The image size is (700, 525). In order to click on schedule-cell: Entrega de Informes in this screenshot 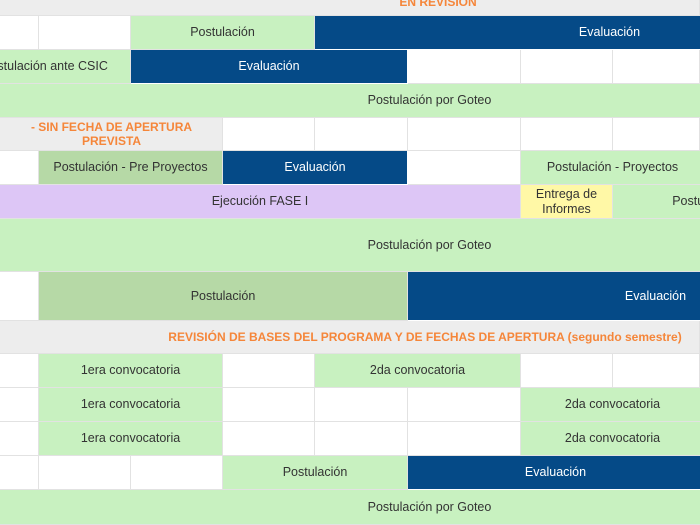, I will do `click(567, 202)`.